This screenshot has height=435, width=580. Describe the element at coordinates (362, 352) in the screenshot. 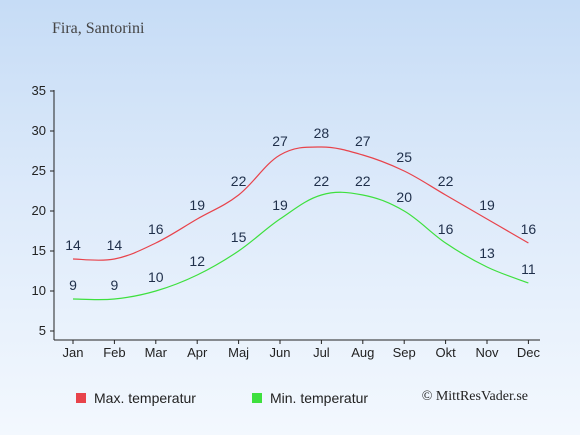

I see `x-tick-label-aug: Aug` at that location.